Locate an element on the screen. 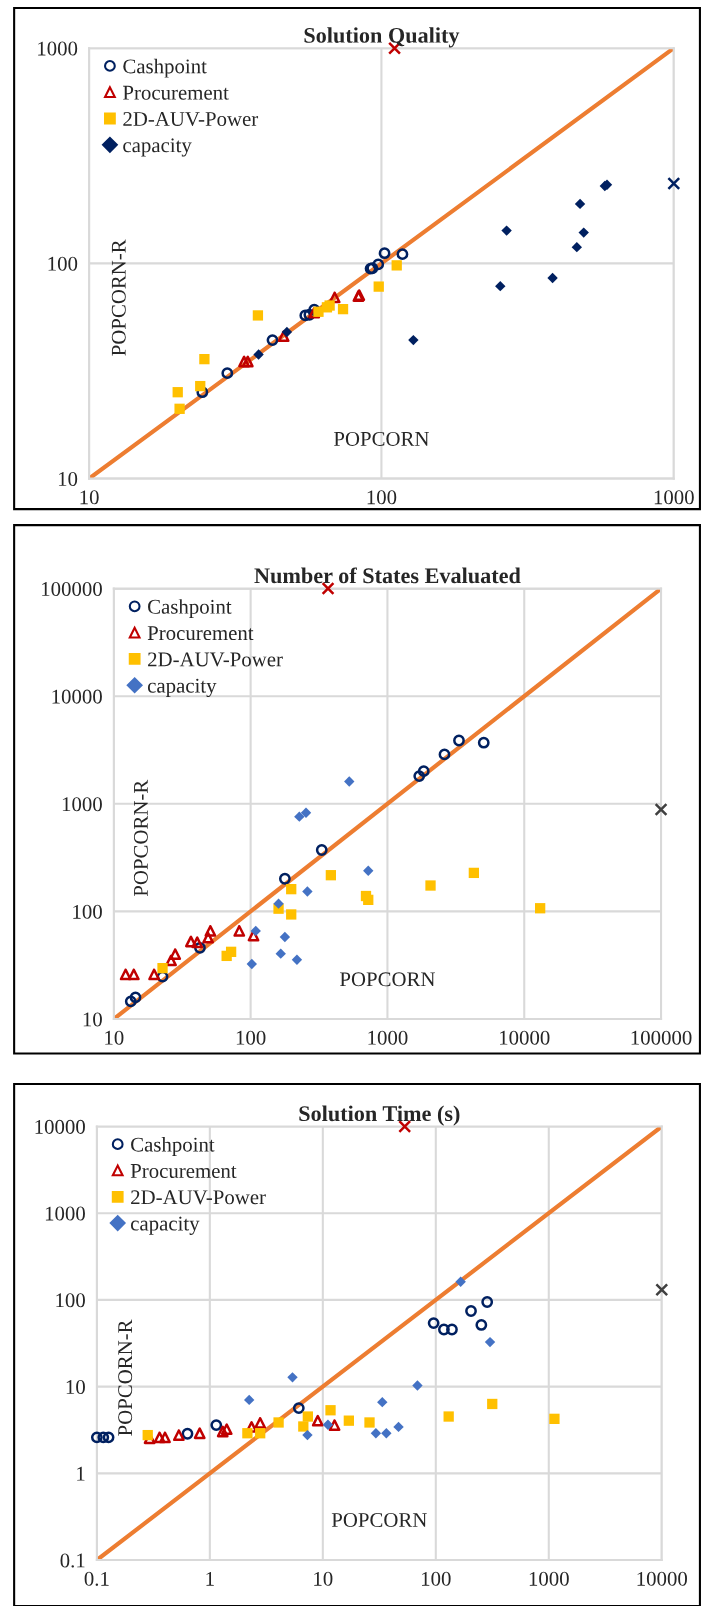 The height and width of the screenshot is (1606, 707). y-tick-label: 0.1 is located at coordinates (72, 1560).